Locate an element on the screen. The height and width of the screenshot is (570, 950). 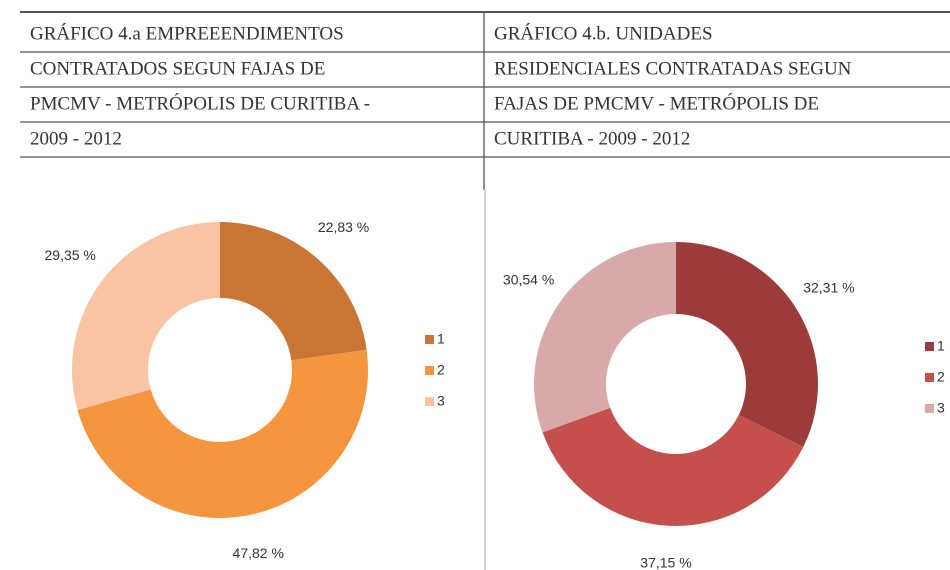
data-label: 47,82 % is located at coordinates (258, 553).